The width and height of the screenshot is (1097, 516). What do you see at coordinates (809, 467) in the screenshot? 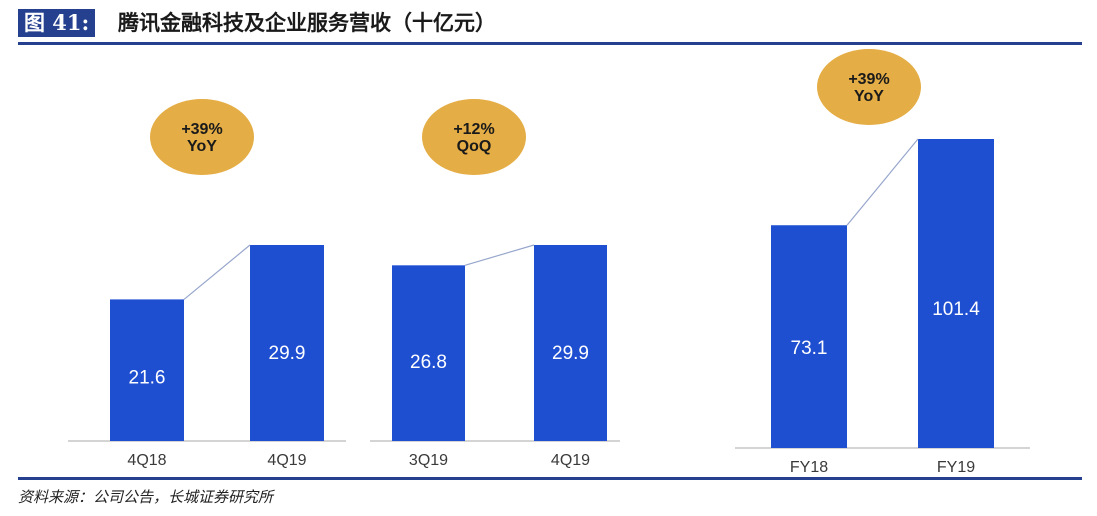
I see `tick-label: FY18` at bounding box center [809, 467].